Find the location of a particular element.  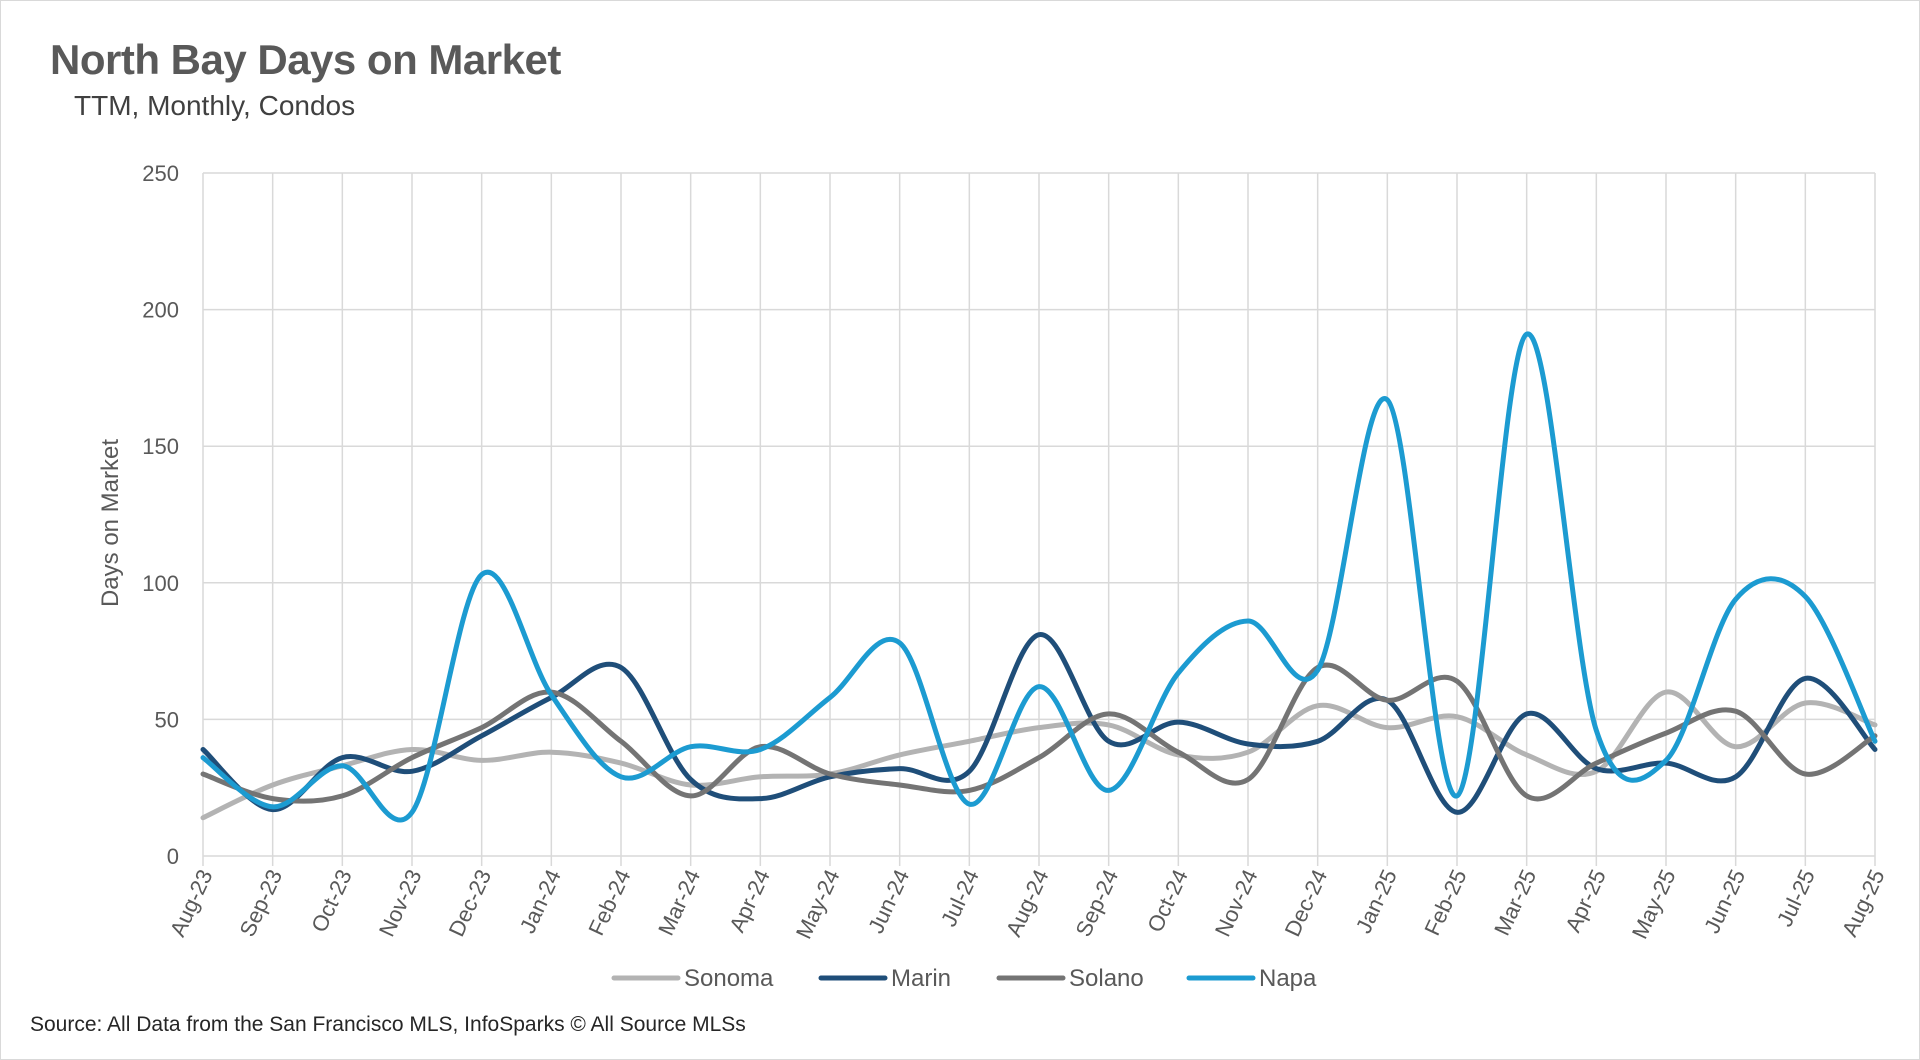

x-tick-label: Aug-24 is located at coordinates (1027, 903).